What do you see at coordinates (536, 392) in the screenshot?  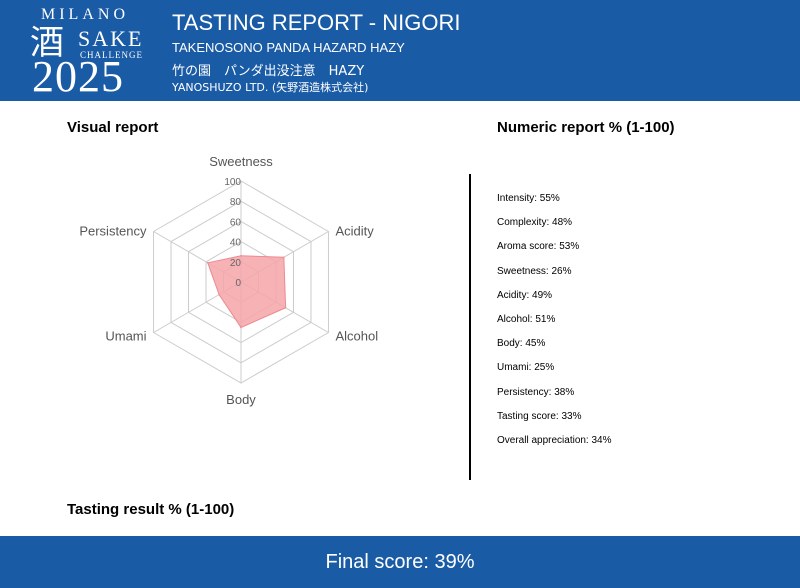 I see `metric-item: Persistency: 38%` at bounding box center [536, 392].